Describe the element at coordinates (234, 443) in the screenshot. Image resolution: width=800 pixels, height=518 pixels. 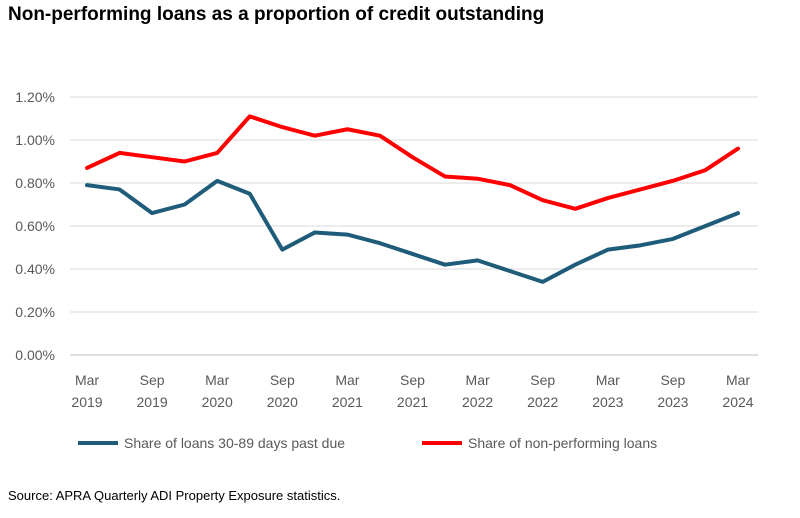
I see `legend-label: Share of loans 30-89 days past due` at that location.